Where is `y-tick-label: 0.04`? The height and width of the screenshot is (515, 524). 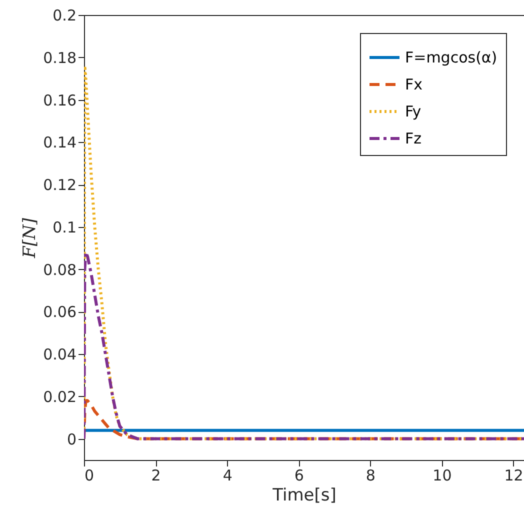
y-tick-label: 0.04 is located at coordinates (59, 355).